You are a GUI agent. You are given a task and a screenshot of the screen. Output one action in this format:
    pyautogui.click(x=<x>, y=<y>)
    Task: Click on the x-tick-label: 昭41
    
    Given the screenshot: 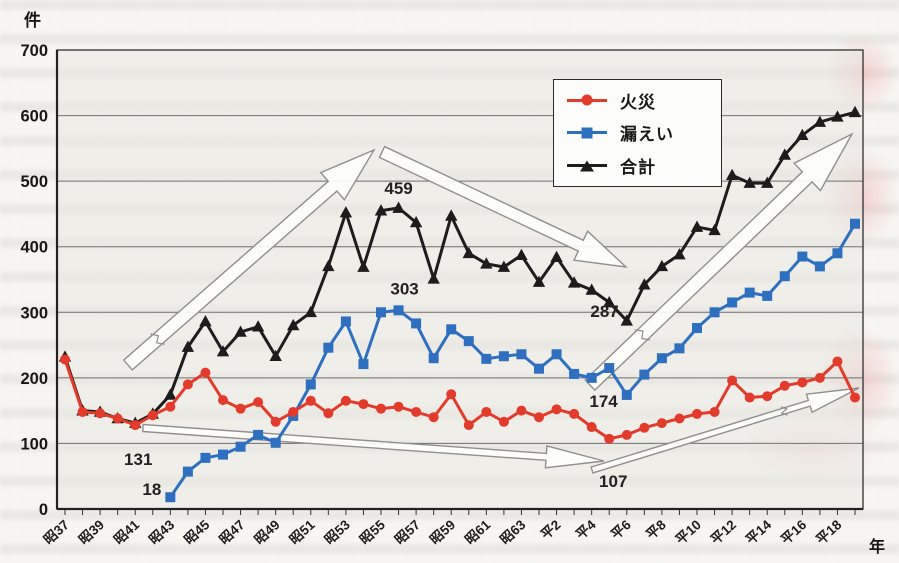 What is the action you would take?
    pyautogui.click(x=127, y=532)
    